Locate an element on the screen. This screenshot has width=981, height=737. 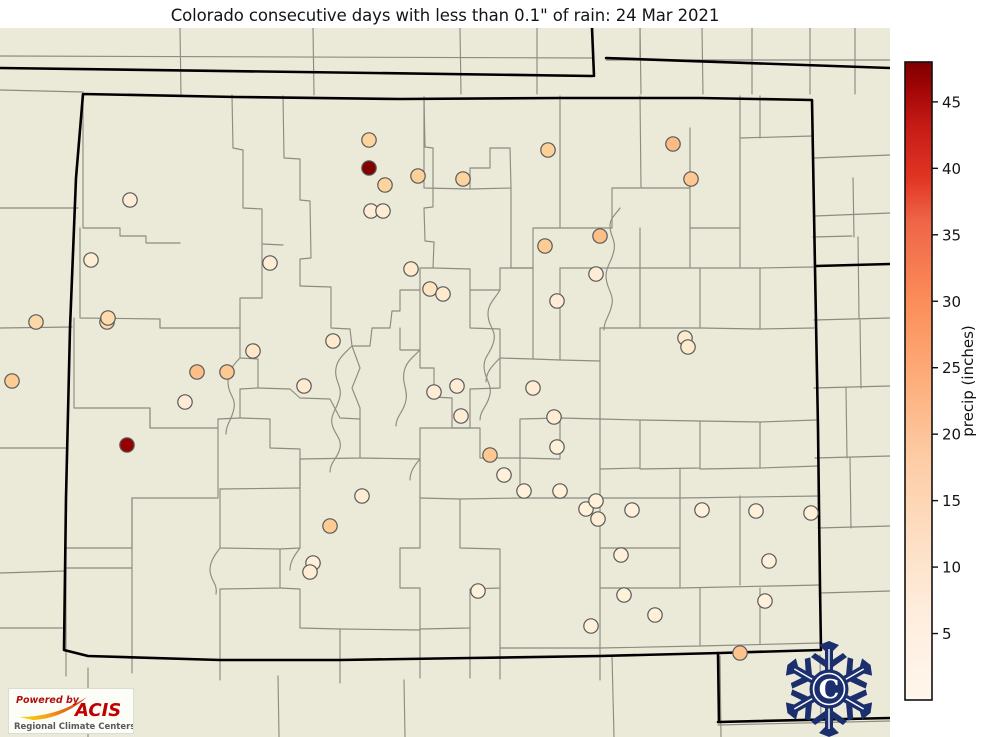
colorbar: 5 10 15 20 25 30 35 40 45 precip (inches) is located at coordinates (940, 382).